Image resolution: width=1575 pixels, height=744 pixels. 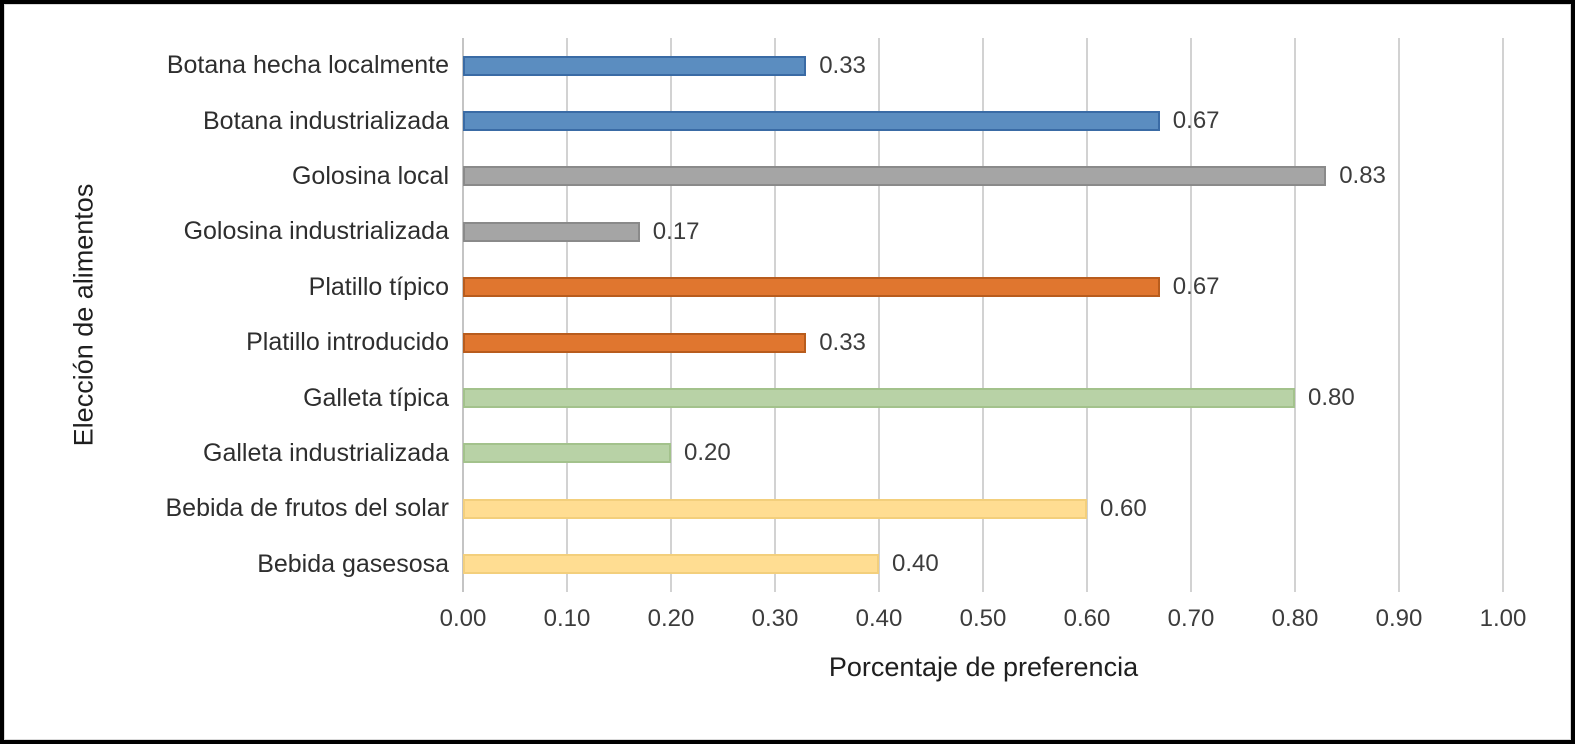 What do you see at coordinates (378, 286) in the screenshot?
I see `category-label: Platillo típico` at bounding box center [378, 286].